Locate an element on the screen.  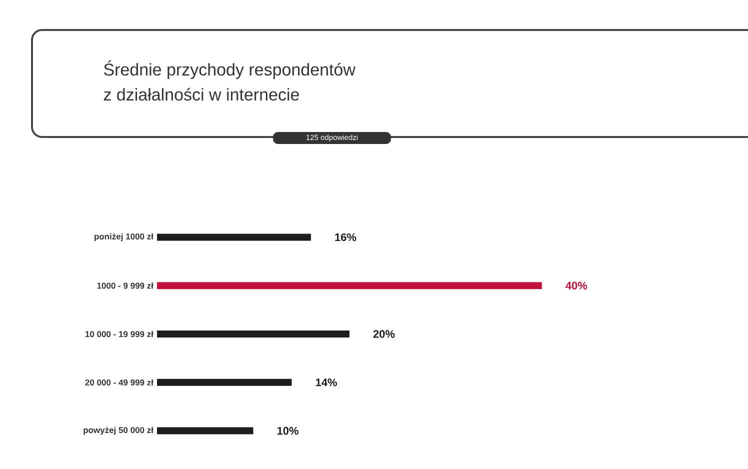
data-label: 16% is located at coordinates (345, 237).